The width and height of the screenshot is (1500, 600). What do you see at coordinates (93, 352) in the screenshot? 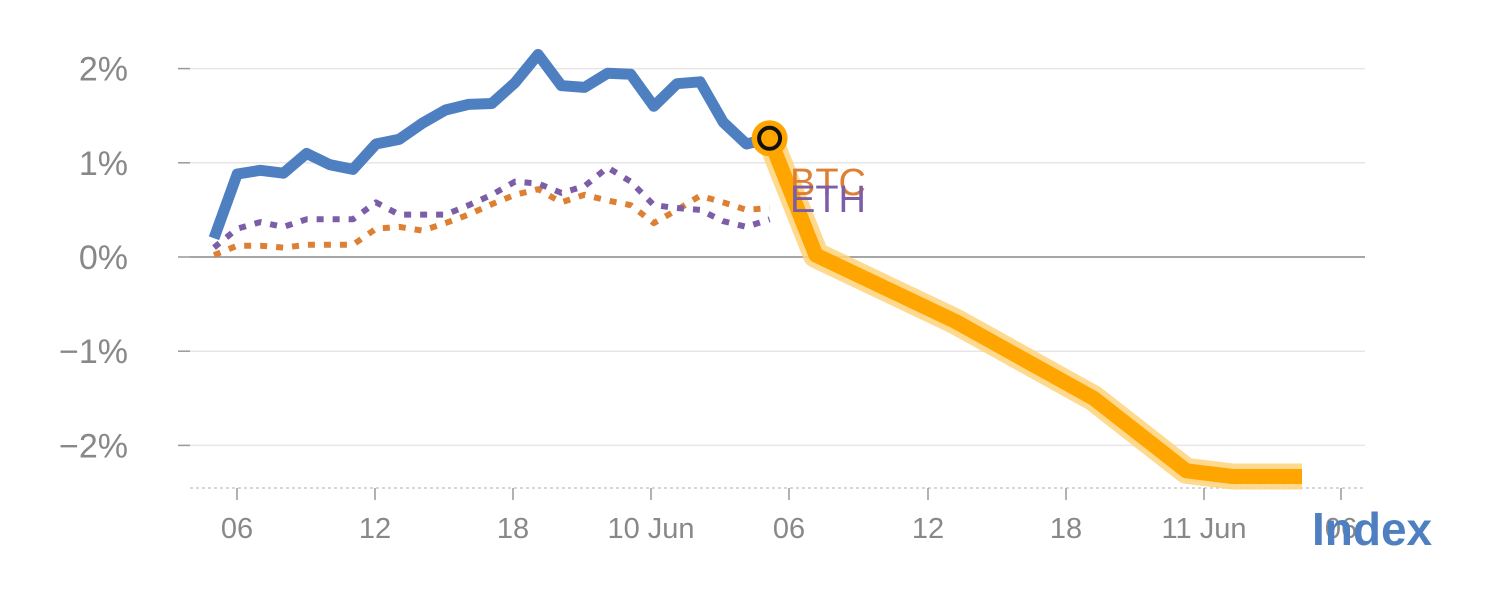
I see `y-tick-label: −1%` at bounding box center [93, 352].